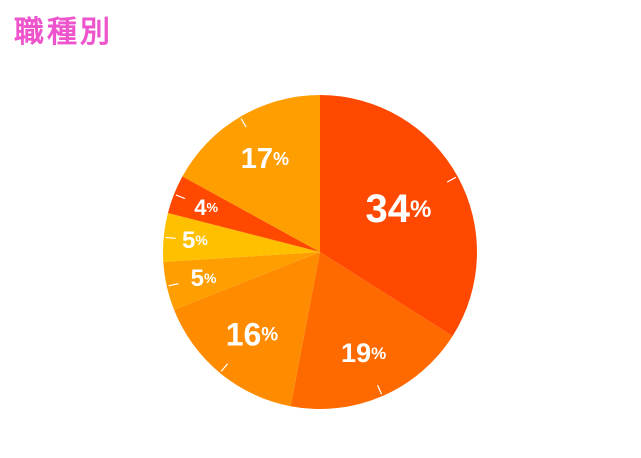 This screenshot has height=458, width=641. What do you see at coordinates (356, 353) in the screenshot?
I see `pie-label-value: 19` at bounding box center [356, 353].